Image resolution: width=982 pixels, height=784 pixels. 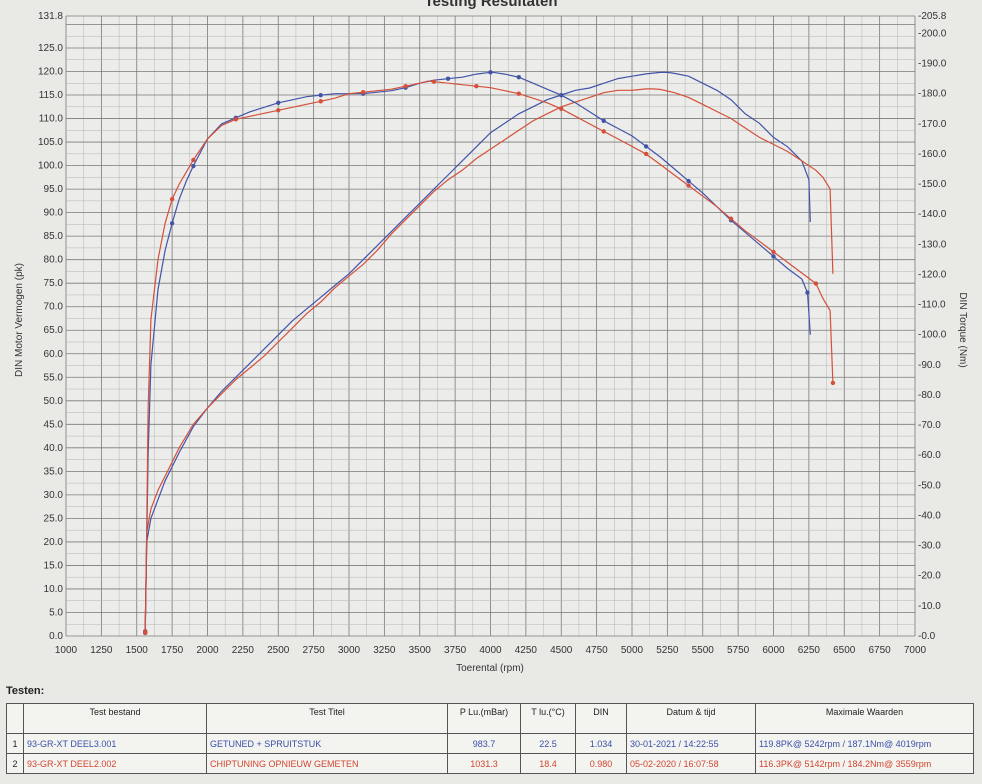 I want to click on y-left-tick-label: 15.0, so click(x=54, y=565).